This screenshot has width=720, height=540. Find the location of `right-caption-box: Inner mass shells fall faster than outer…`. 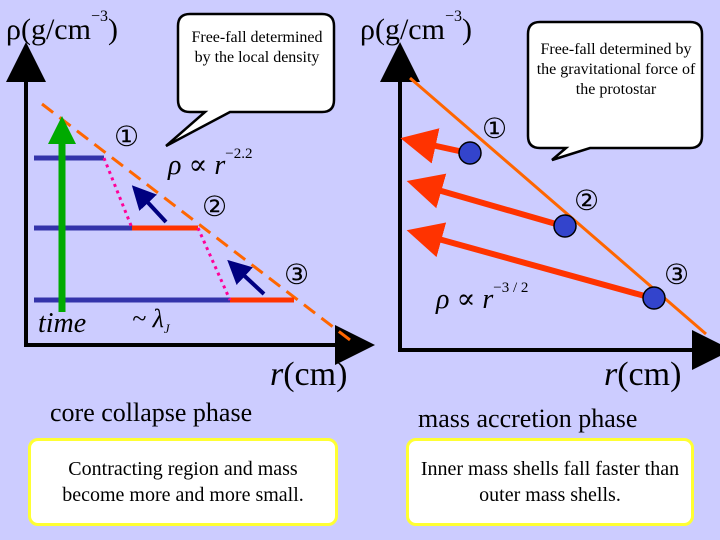

right-caption-box: Inner mass shells fall faster than outer… is located at coordinates (550, 482).